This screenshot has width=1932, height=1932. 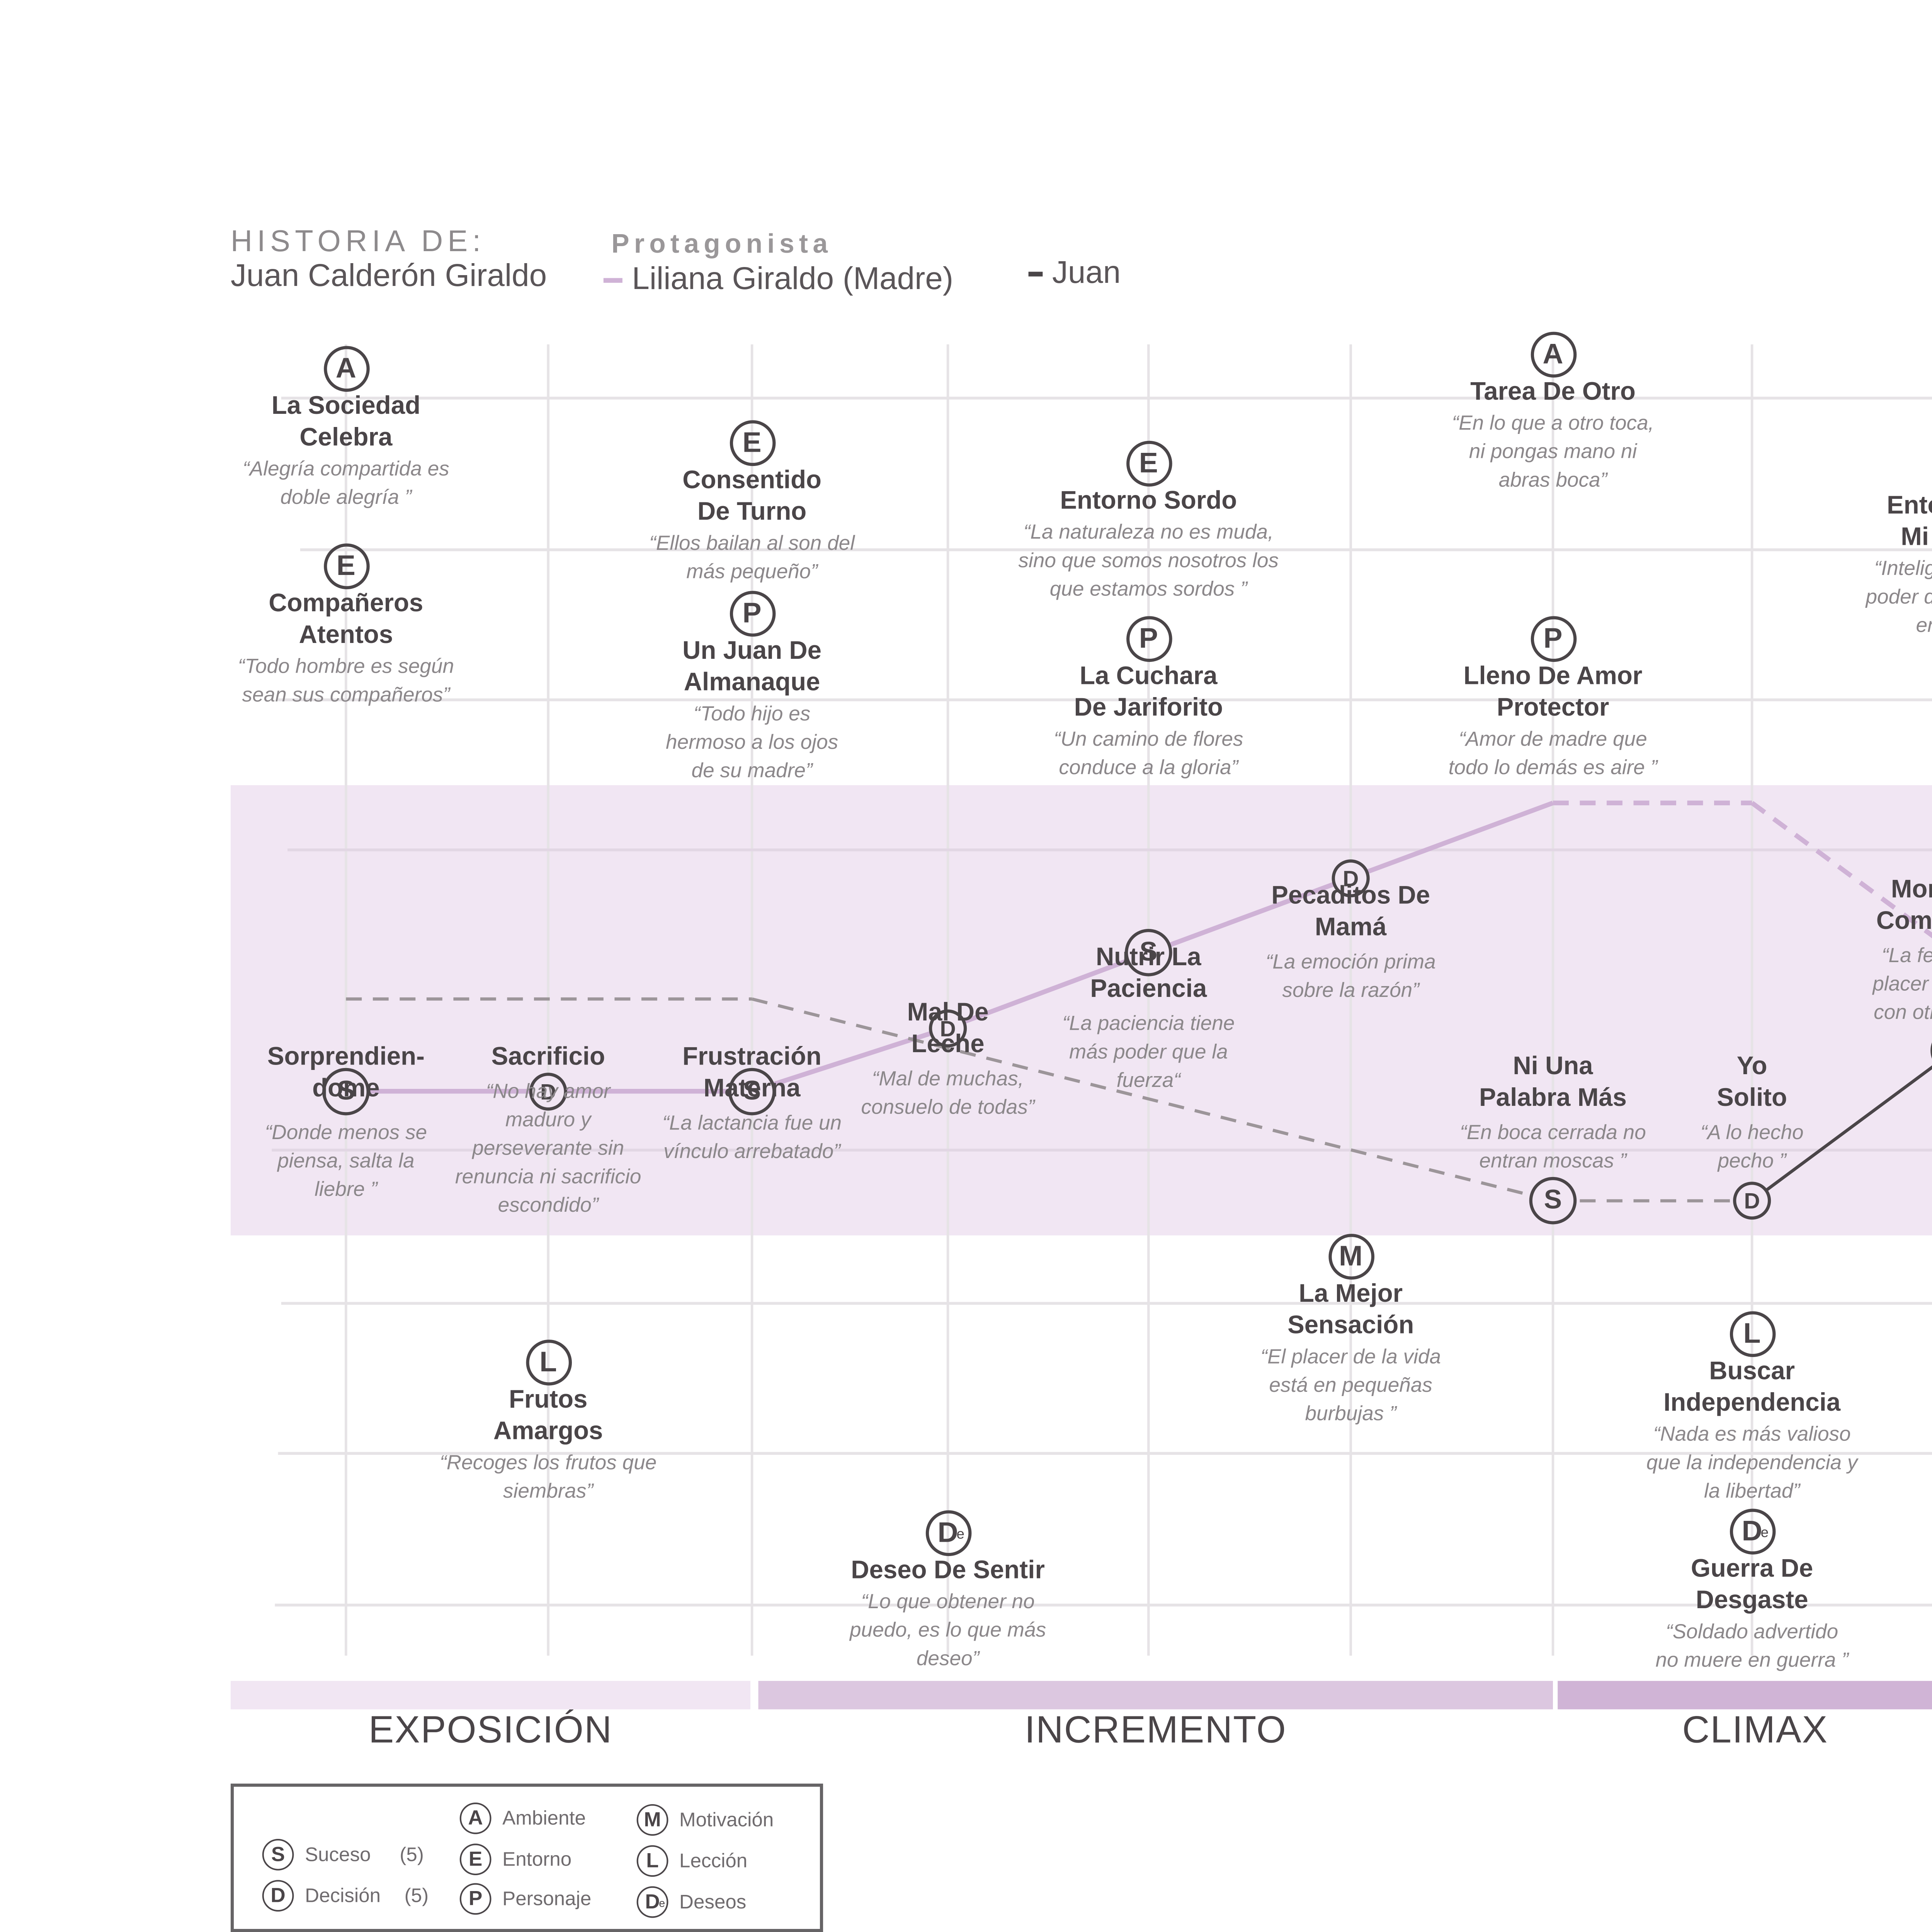 What do you see at coordinates (613, 280) in the screenshot?
I see `mother-line-swatch` at bounding box center [613, 280].